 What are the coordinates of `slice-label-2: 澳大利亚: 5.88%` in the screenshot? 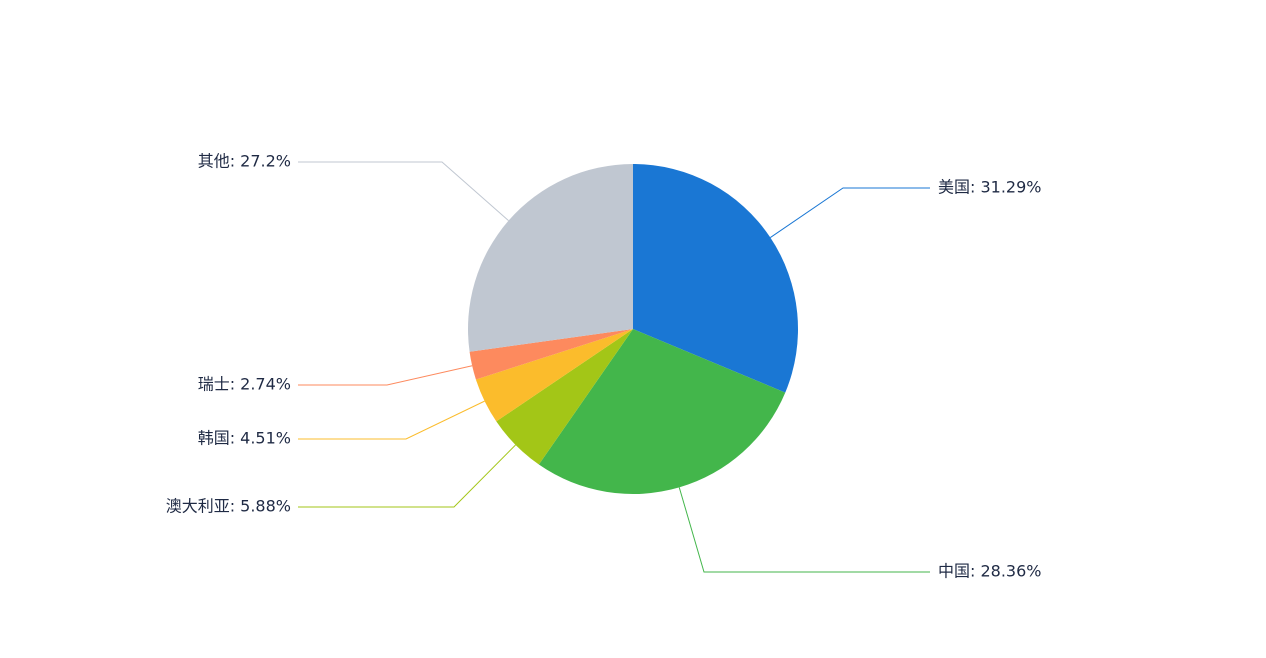 It's located at (228, 506).